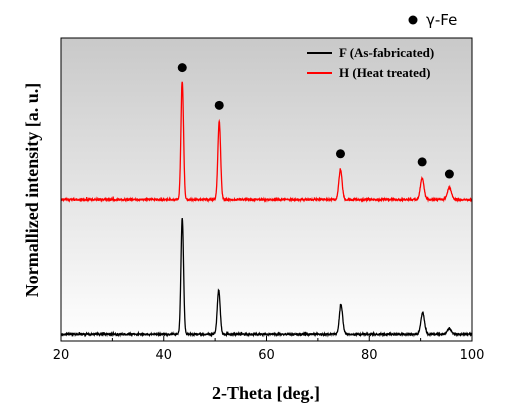 The image size is (507, 413). Describe the element at coordinates (163, 355) in the screenshot. I see `x-tick-label: 40` at that location.